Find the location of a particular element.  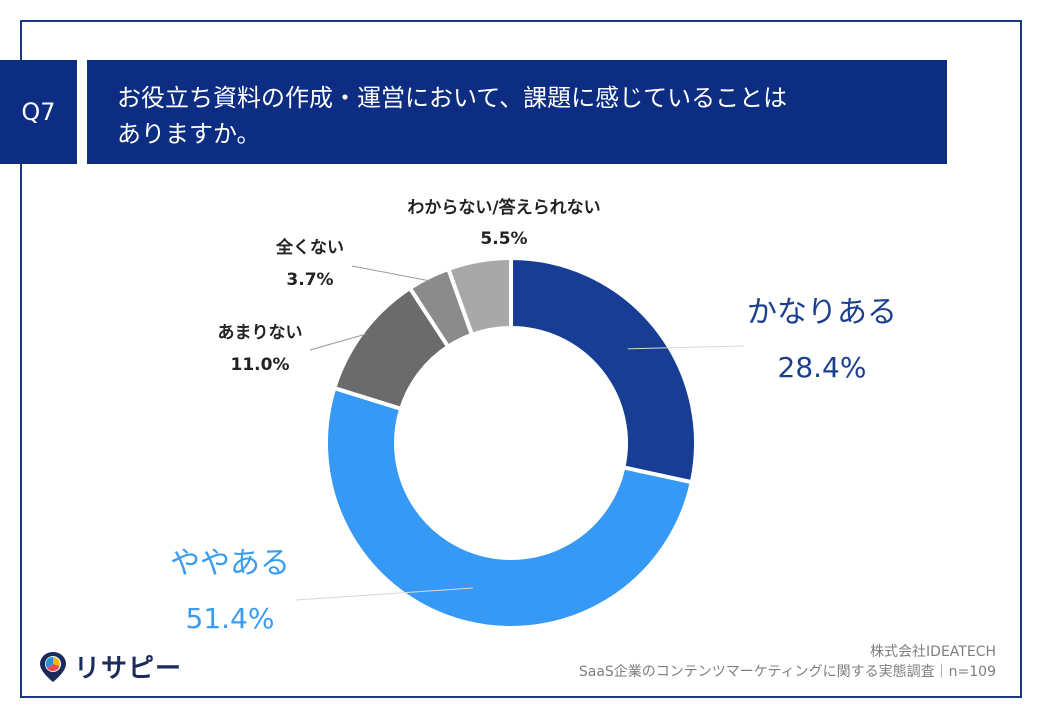

value-label-amari-nai: 11.0% is located at coordinates (260, 365).